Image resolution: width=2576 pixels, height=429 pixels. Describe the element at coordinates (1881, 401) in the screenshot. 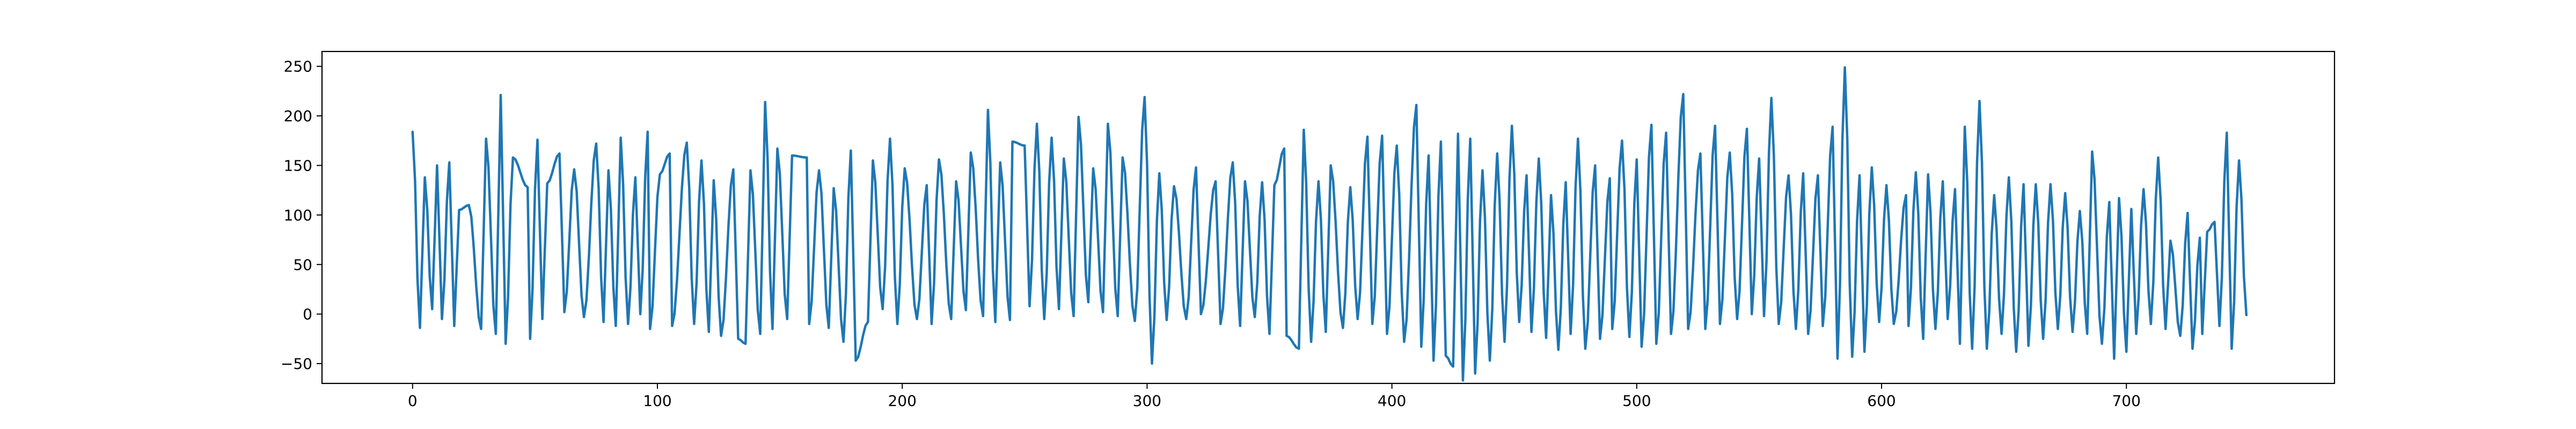

I see `x-tick-label: 600` at that location.